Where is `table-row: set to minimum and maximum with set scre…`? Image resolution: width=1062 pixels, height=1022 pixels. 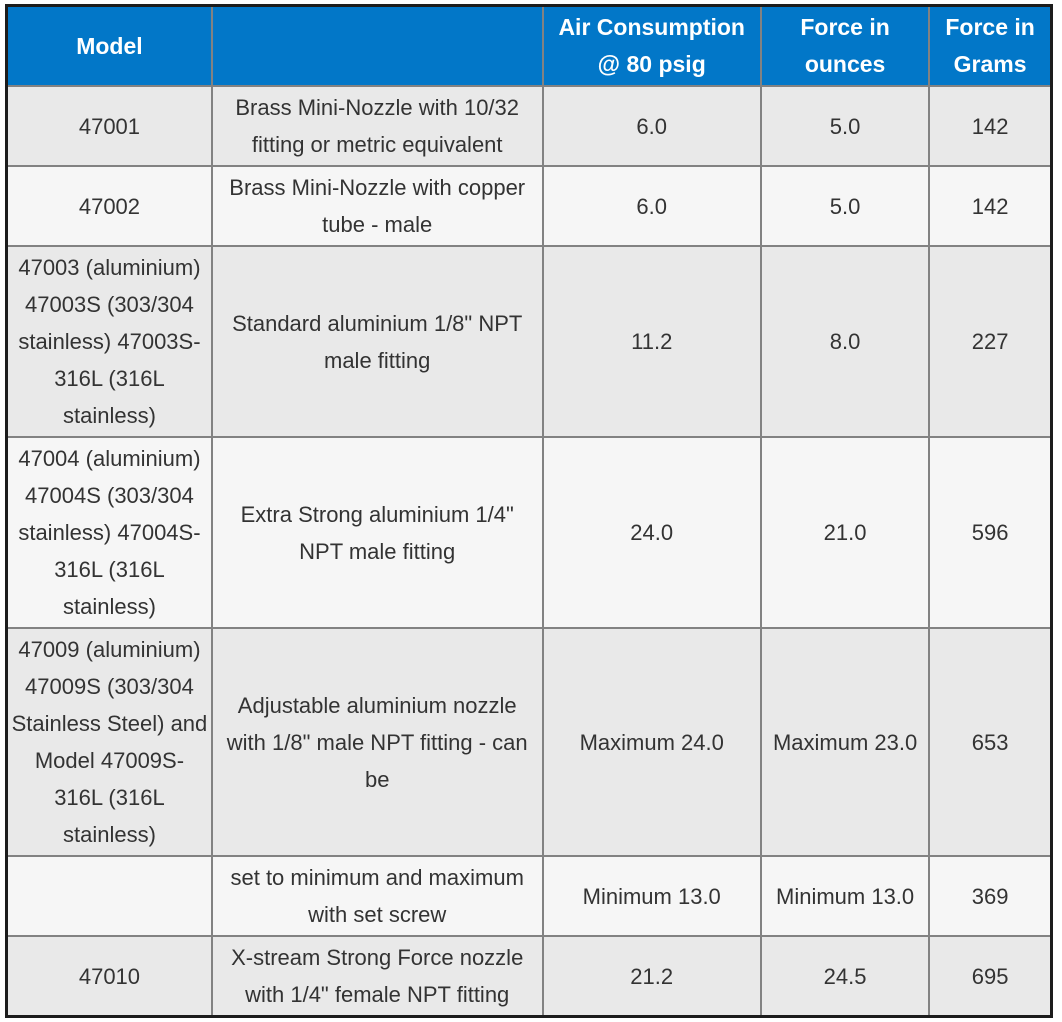
table-row: set to minimum and maximum with set scre… is located at coordinates (529, 896).